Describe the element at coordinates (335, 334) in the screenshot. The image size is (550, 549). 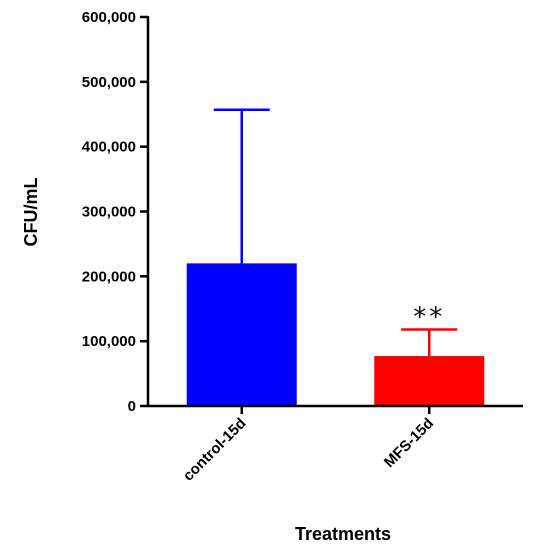
I see `bars` at that location.